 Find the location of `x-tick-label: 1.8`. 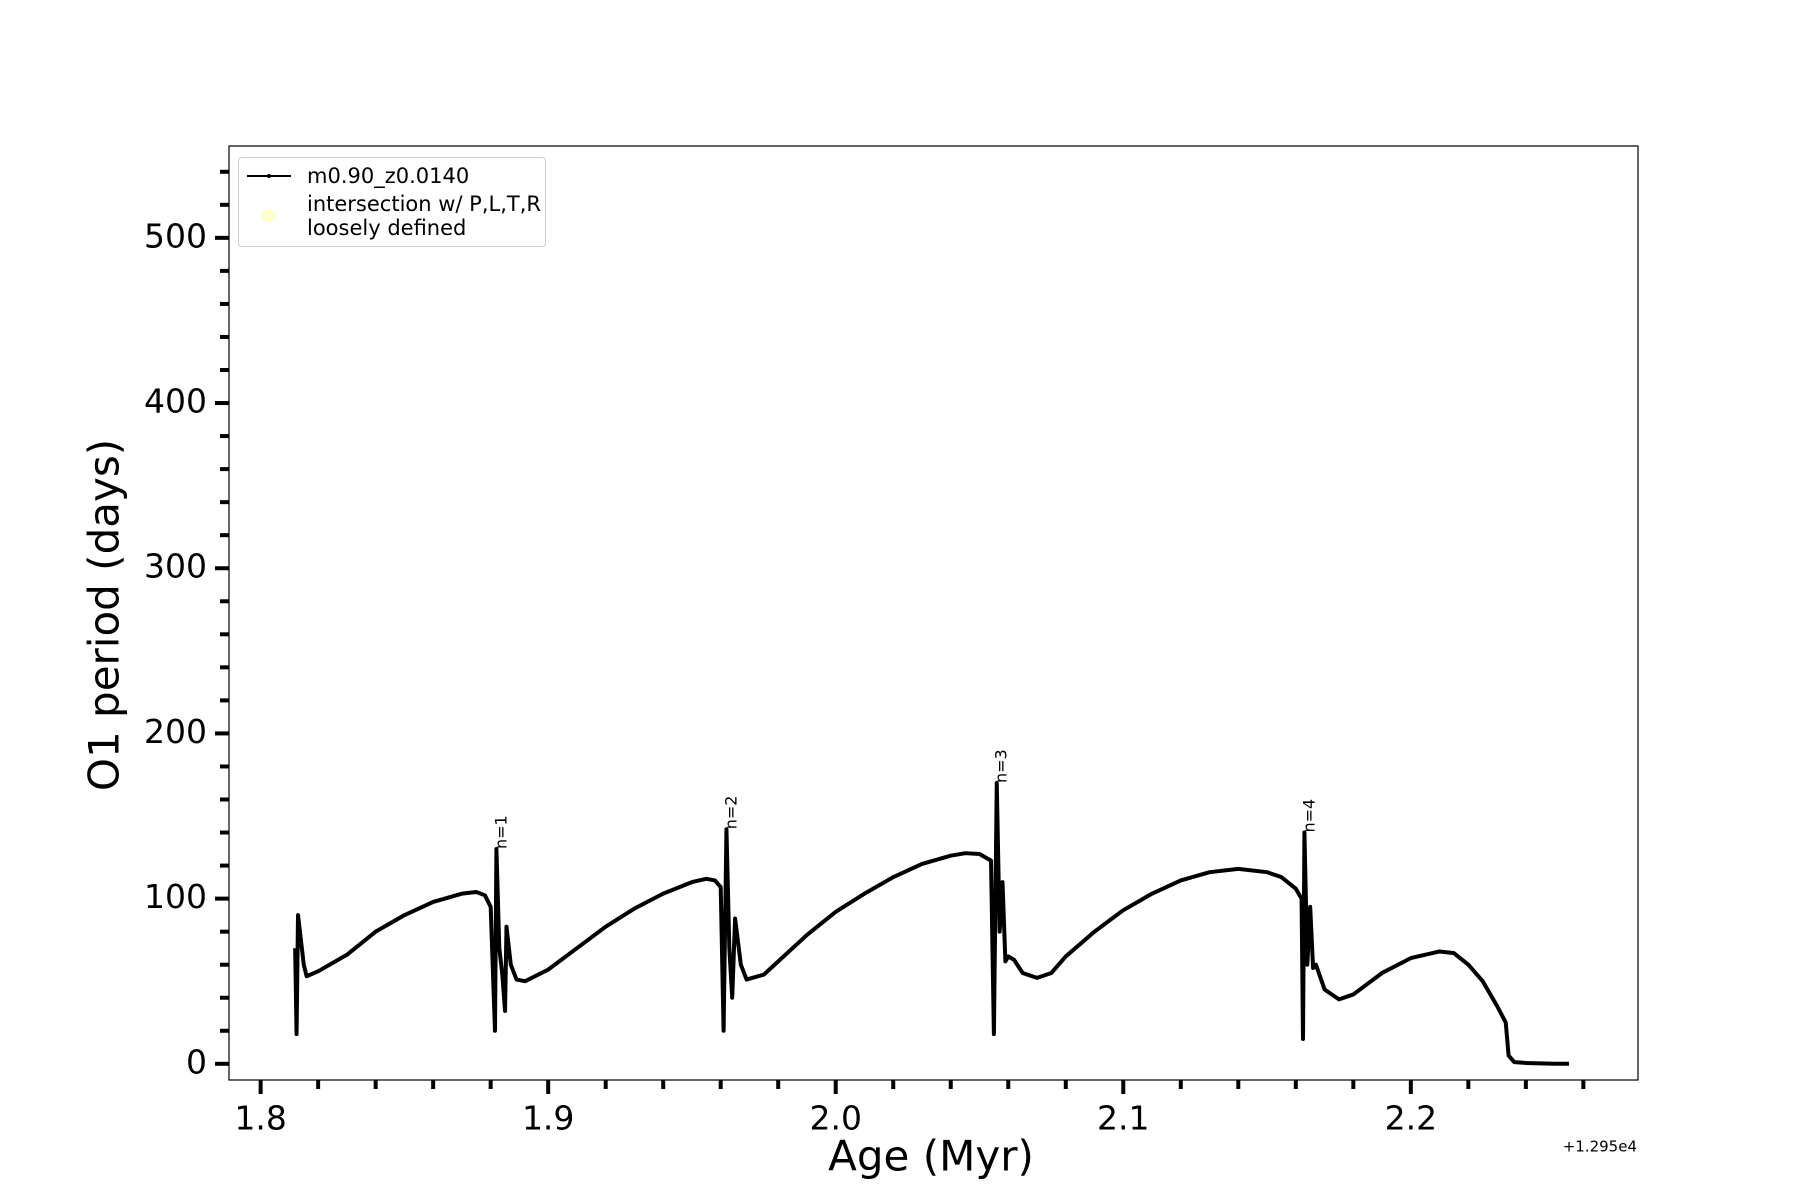

x-tick-label: 1.8 is located at coordinates (260, 1118).